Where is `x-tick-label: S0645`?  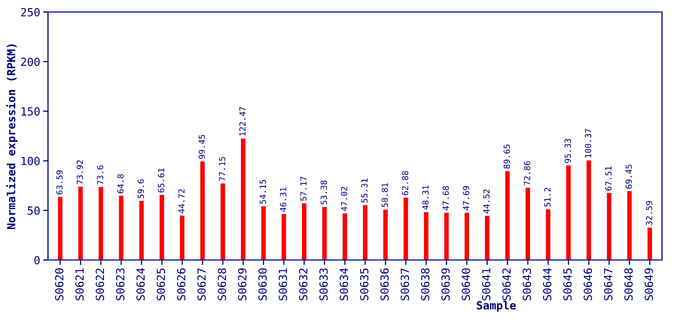
x-tick-label: S0645 is located at coordinates (567, 284).